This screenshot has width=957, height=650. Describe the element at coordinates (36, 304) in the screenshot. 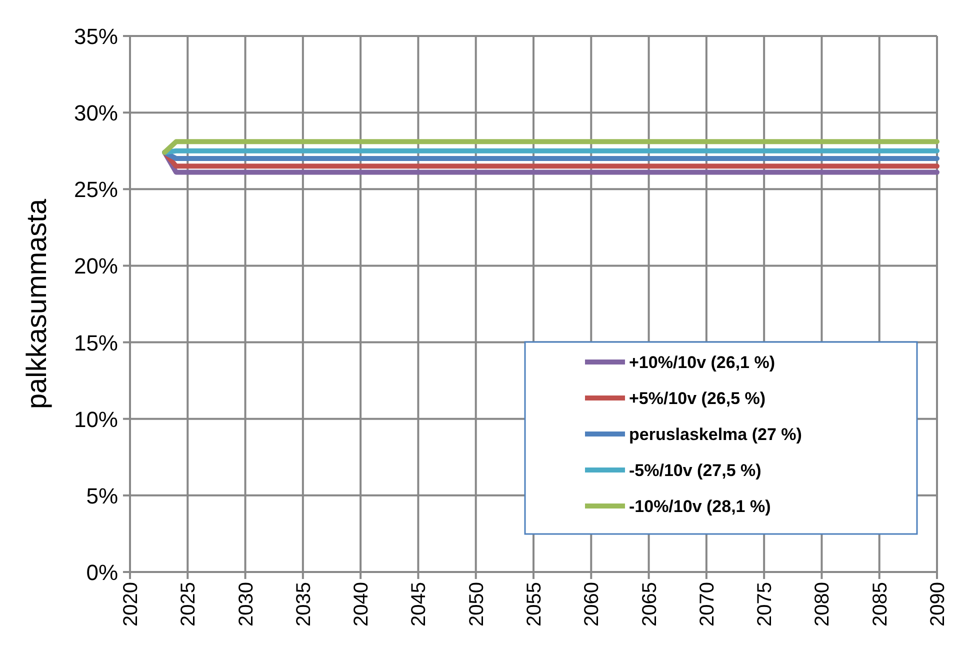

I see `y-axis-title: palkkasummasta` at that location.